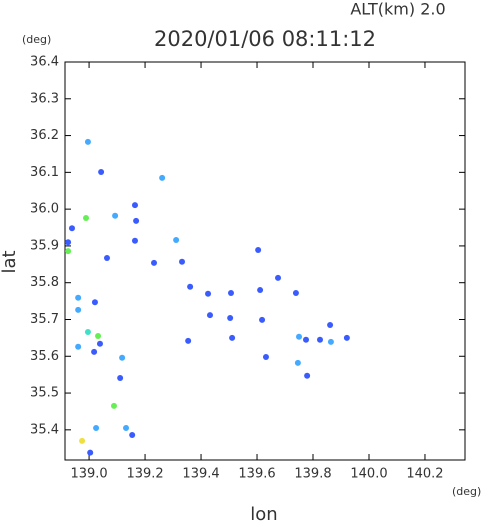 This screenshot has height=521, width=490. What do you see at coordinates (88, 474) in the screenshot?
I see `x-tick-label: 139.0` at bounding box center [88, 474].